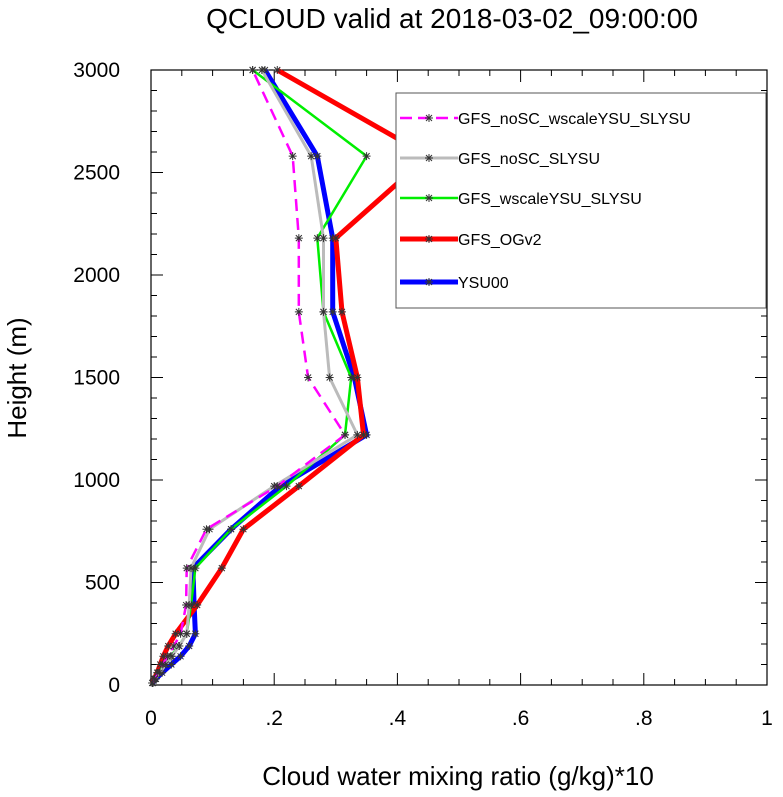 The height and width of the screenshot is (797, 783). I want to click on legend-item-gfs-wscaleysu-slysu: GFS_wscaleYSU_SLYSU, so click(521, 199).